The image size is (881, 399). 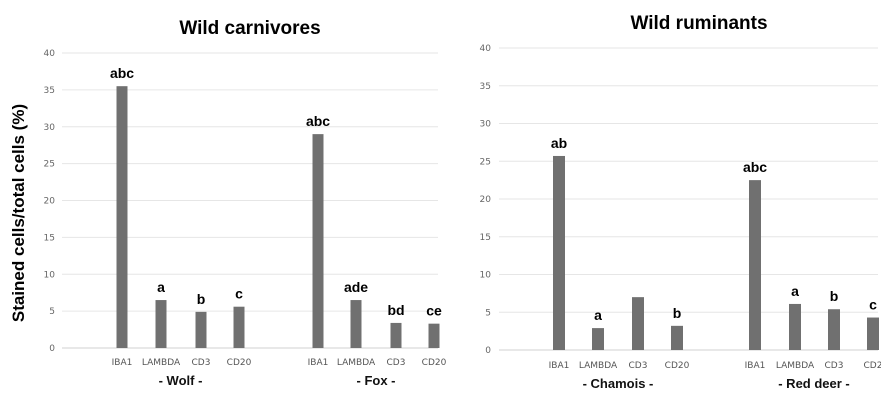 I want to click on panel-2-y-tick-label: 20, so click(x=486, y=200).